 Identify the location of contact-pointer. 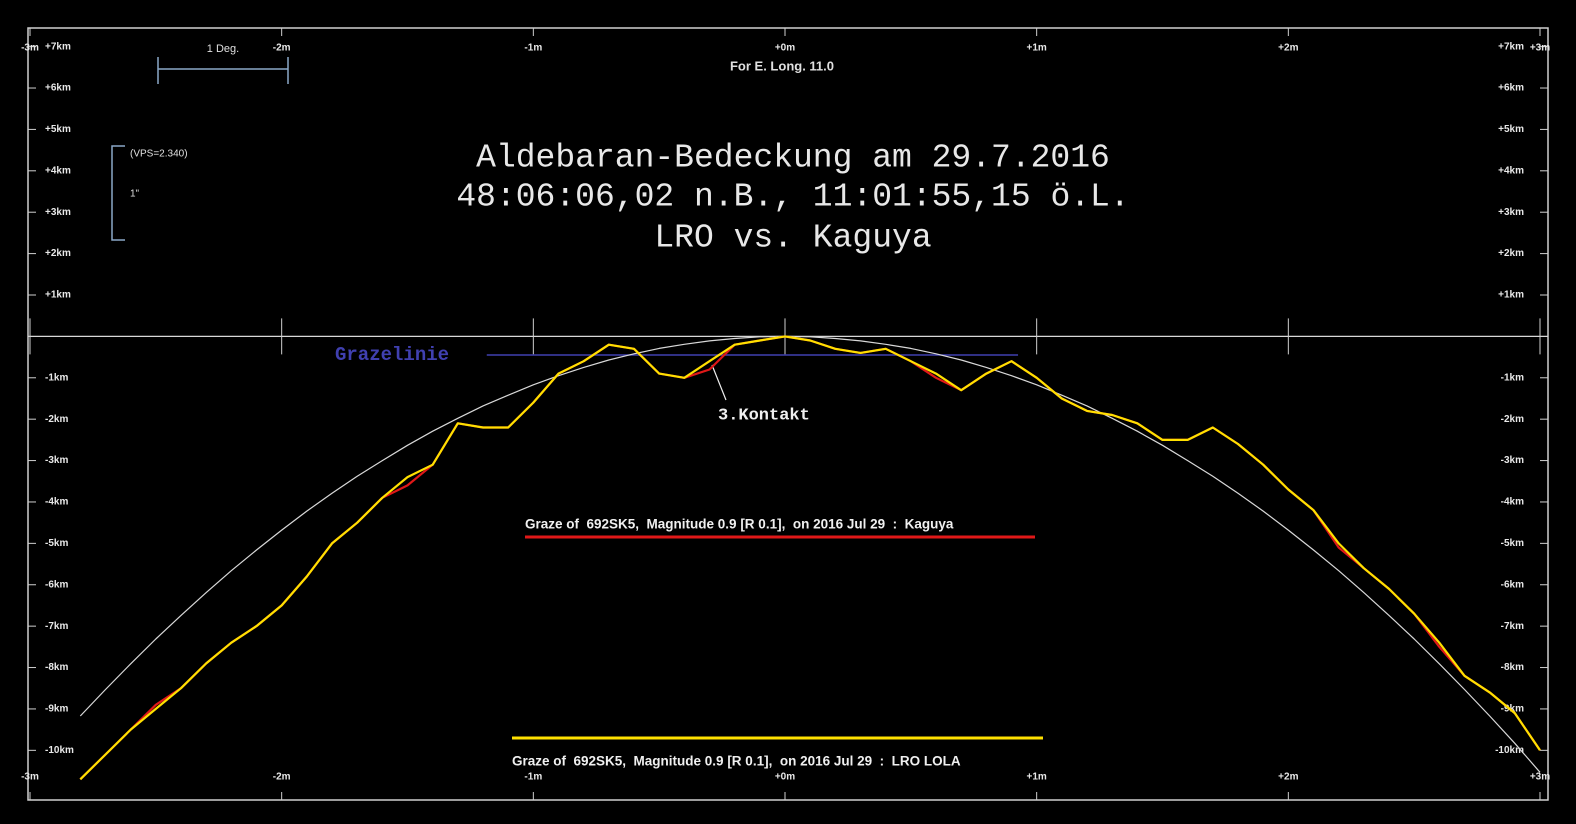
(719, 382).